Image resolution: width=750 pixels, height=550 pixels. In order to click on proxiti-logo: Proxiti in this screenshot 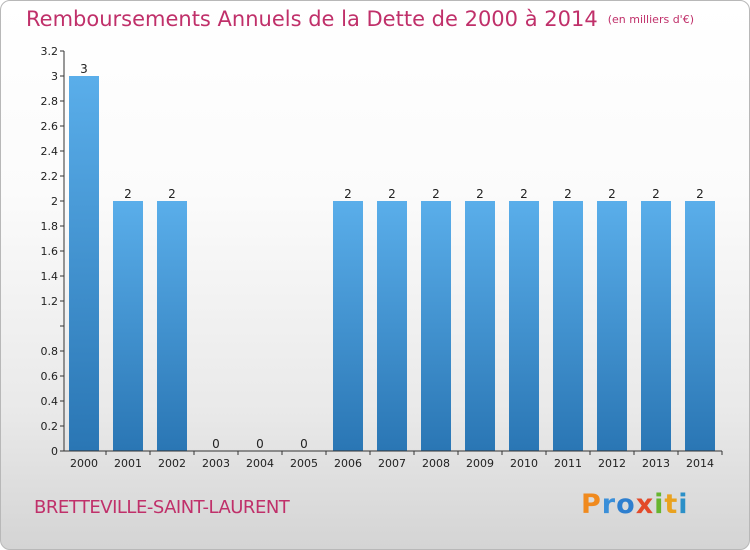, I will do `click(635, 504)`.